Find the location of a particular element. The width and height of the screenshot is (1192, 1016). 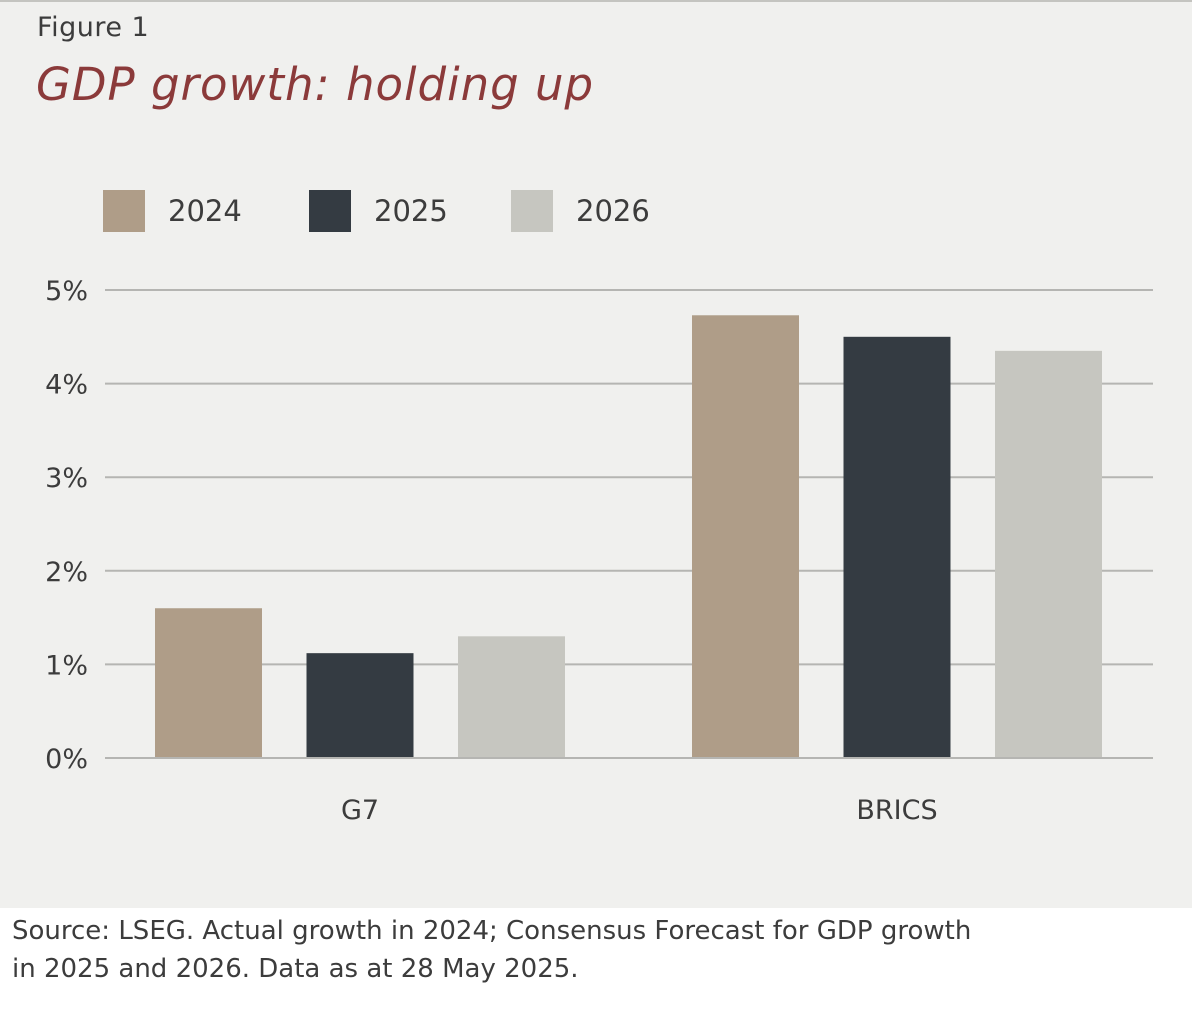

bar-brics-2025 is located at coordinates (897, 547).